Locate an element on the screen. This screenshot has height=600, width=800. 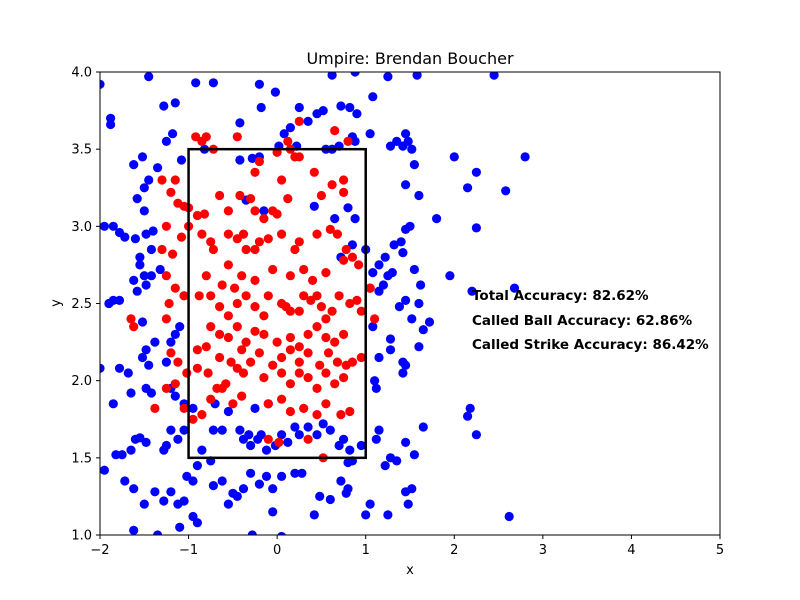
y-tick-label: 3.5 is located at coordinates (81, 150).